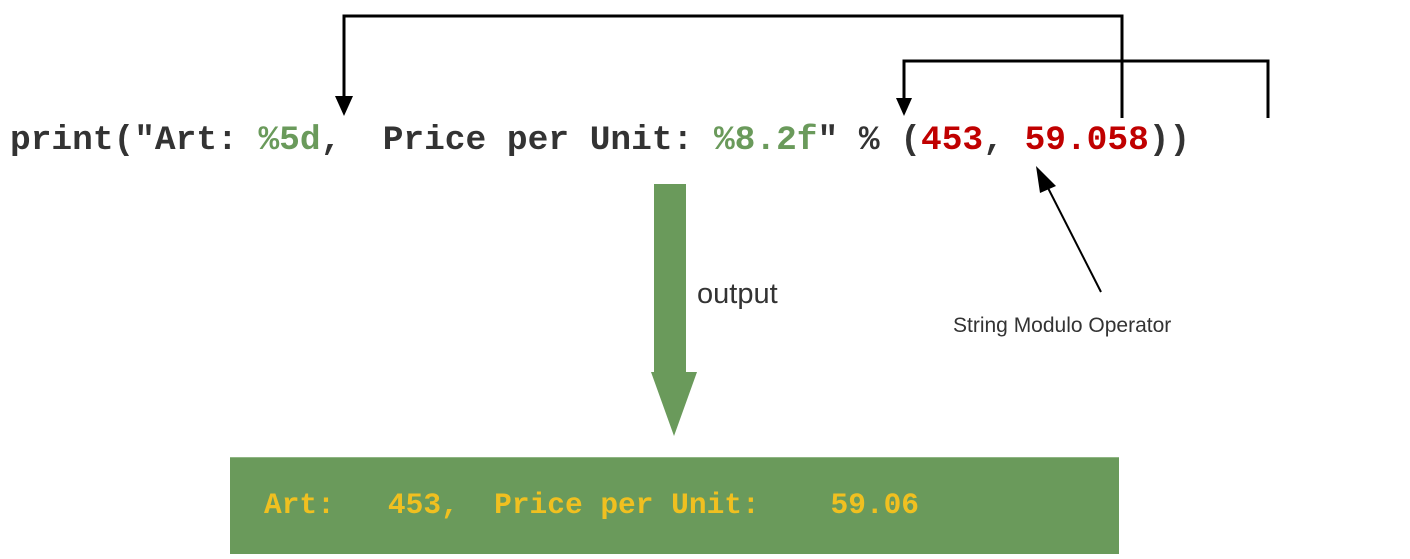 The width and height of the screenshot is (1410, 559). Describe the element at coordinates (1086, 88) in the screenshot. I see `connector-59058-to-8-2f` at that location.